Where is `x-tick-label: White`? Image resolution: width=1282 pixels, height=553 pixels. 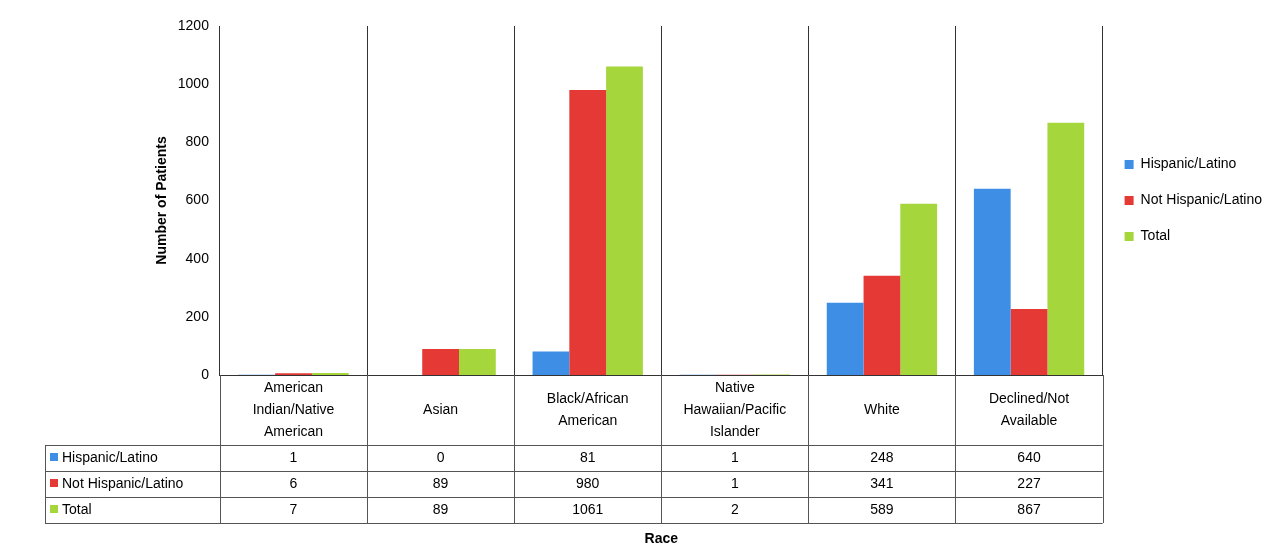 x-tick-label: White is located at coordinates (882, 408).